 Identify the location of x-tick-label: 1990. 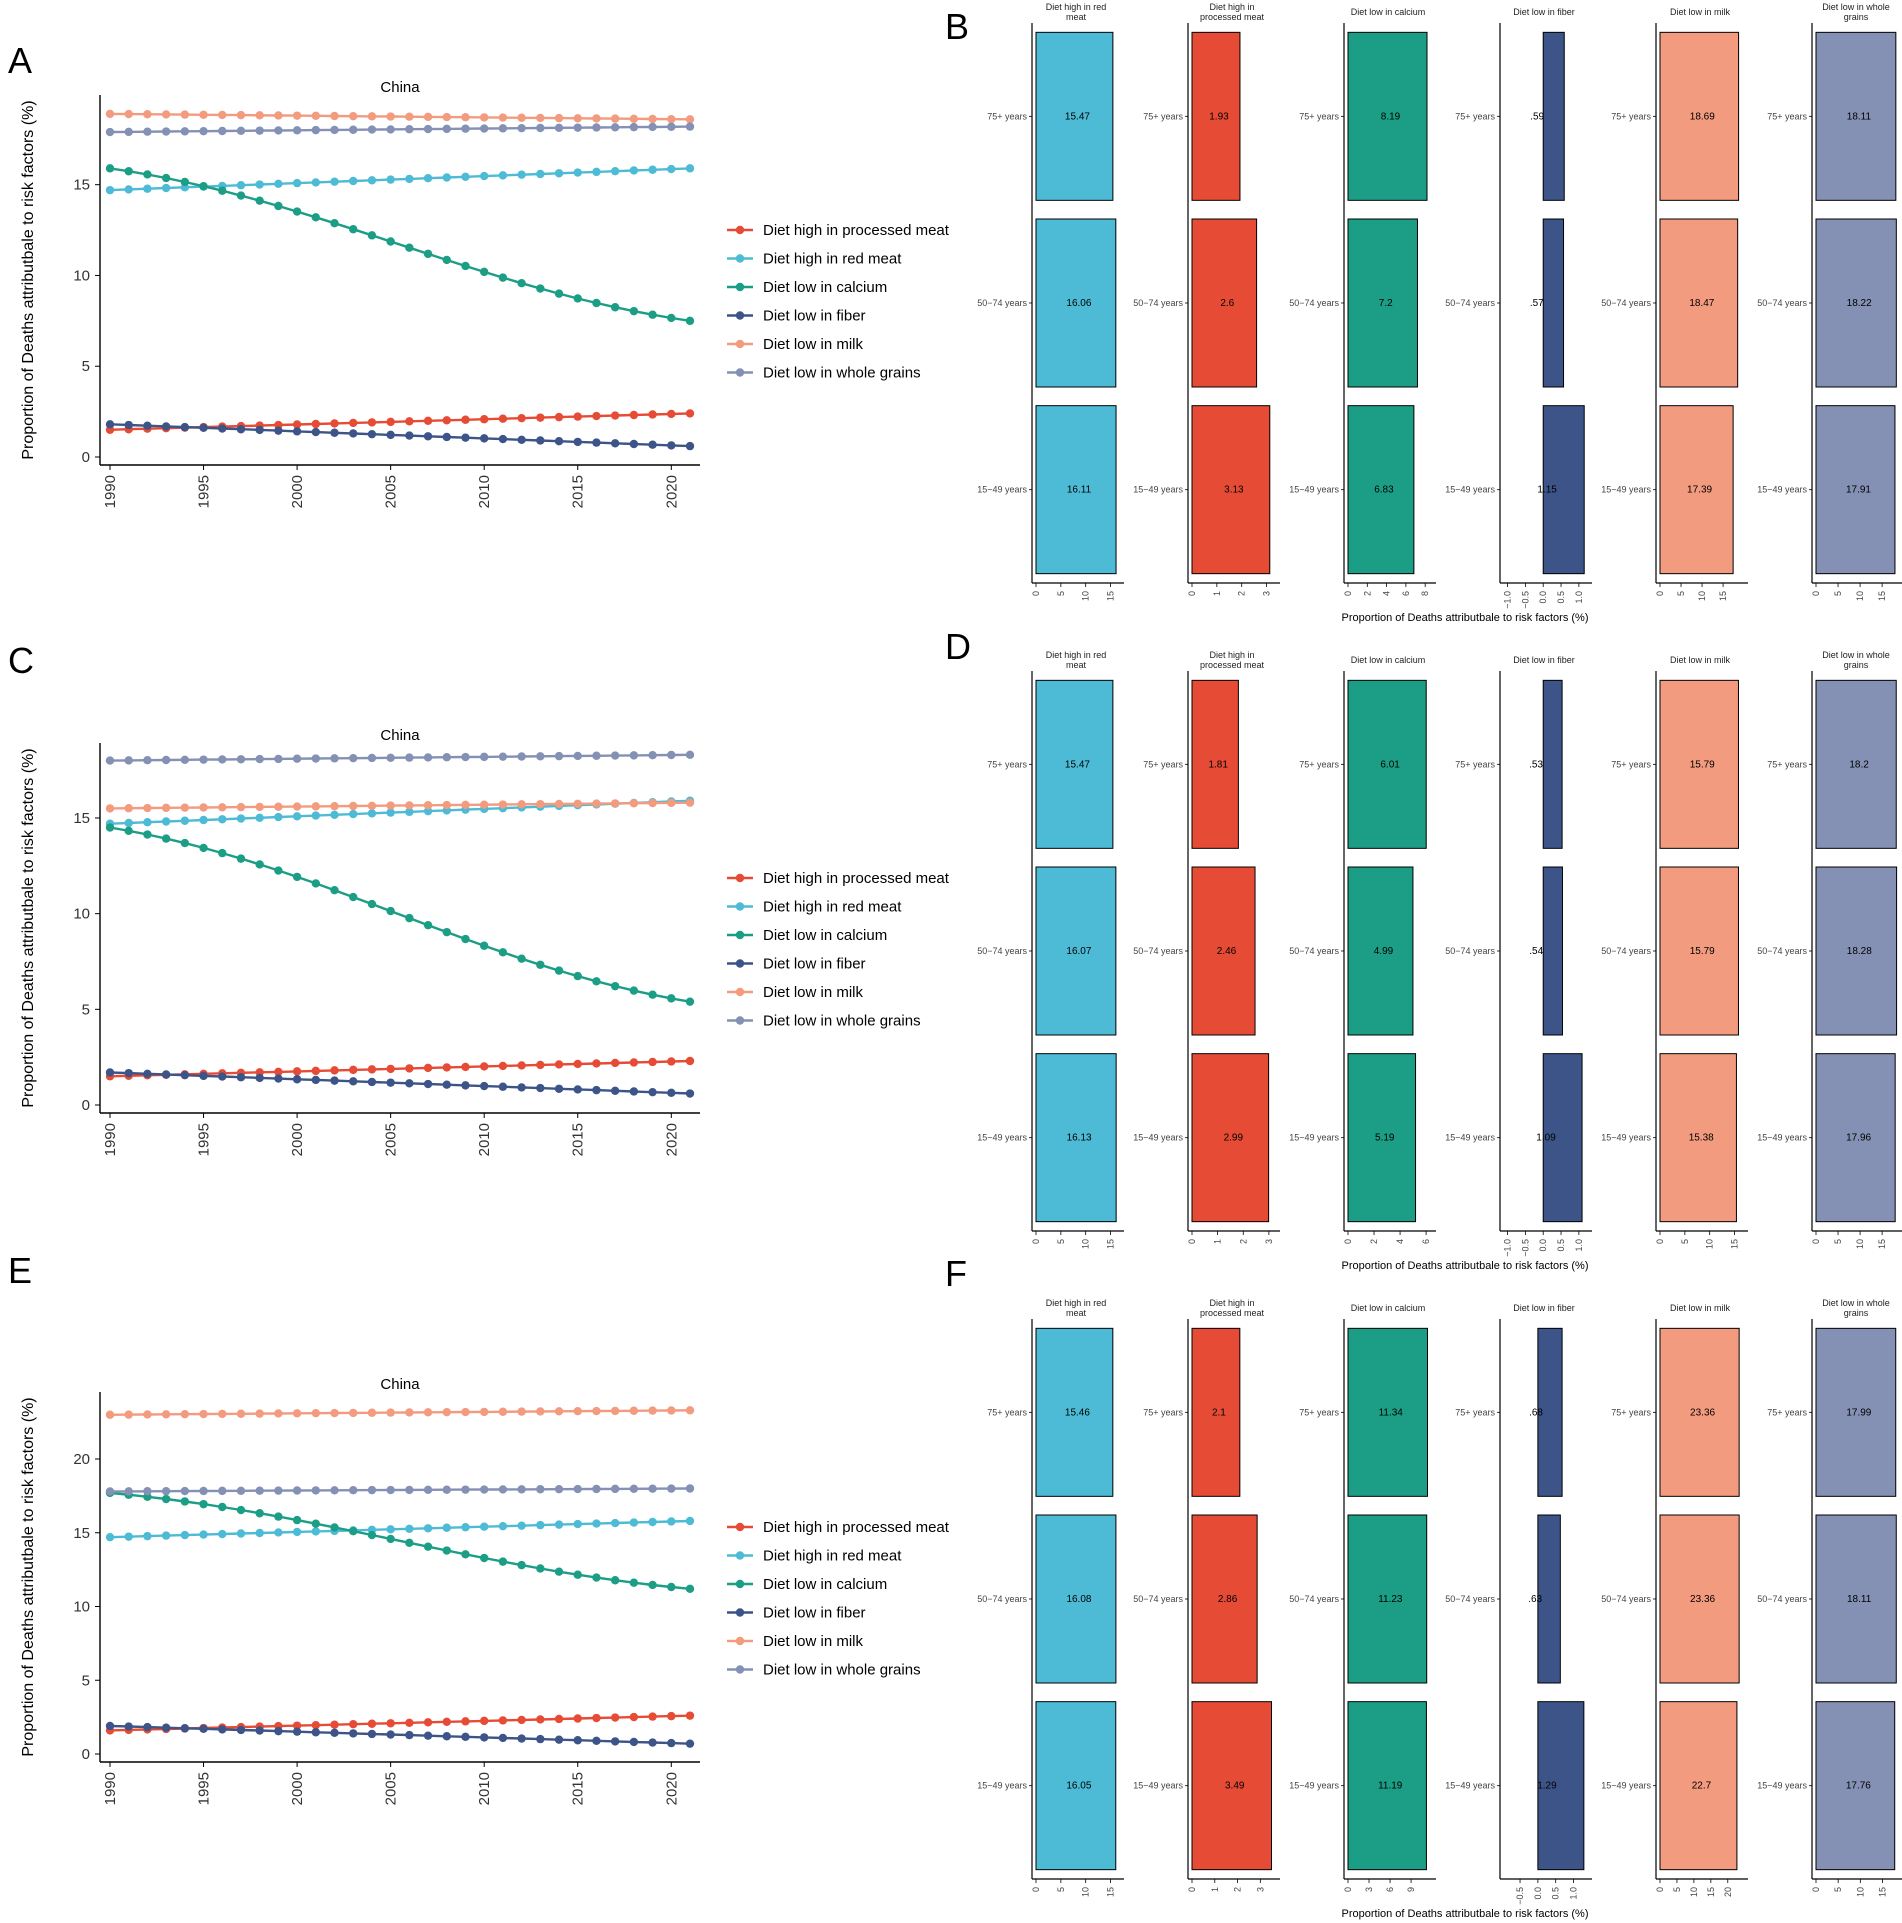
(110, 1788).